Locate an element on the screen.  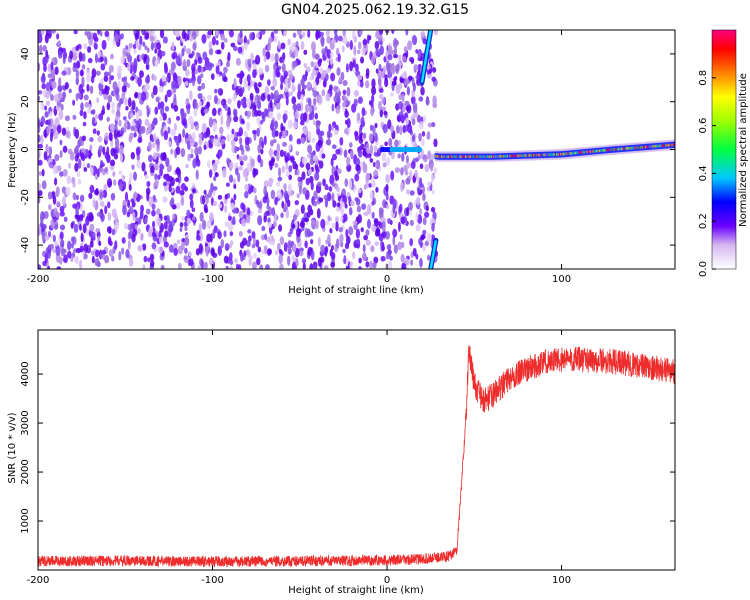
x-tick-label: -200 is located at coordinates (38, 279).